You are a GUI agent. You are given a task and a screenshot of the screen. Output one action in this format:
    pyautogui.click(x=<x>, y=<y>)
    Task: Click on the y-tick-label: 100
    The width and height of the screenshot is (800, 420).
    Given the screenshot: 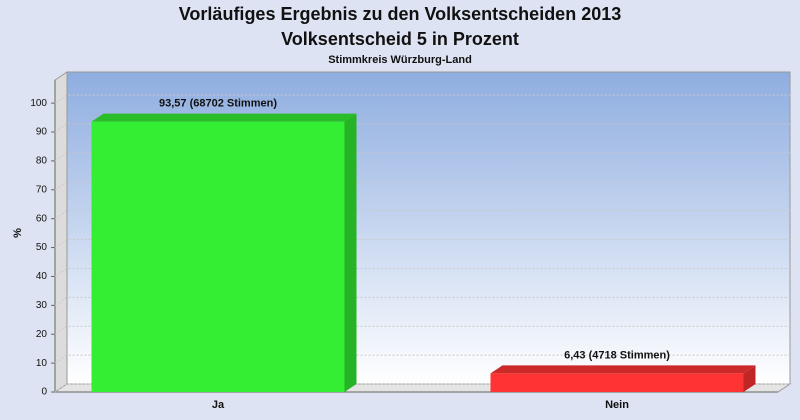 What is the action you would take?
    pyautogui.click(x=38, y=103)
    